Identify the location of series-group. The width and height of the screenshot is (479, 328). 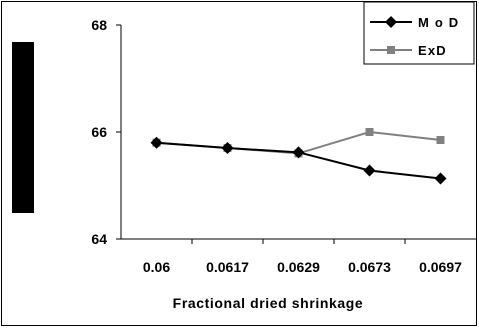
(298, 156).